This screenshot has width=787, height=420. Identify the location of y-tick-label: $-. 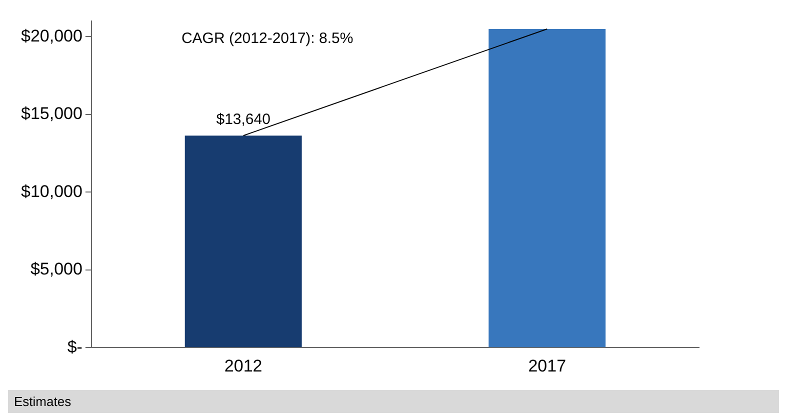
(74, 346).